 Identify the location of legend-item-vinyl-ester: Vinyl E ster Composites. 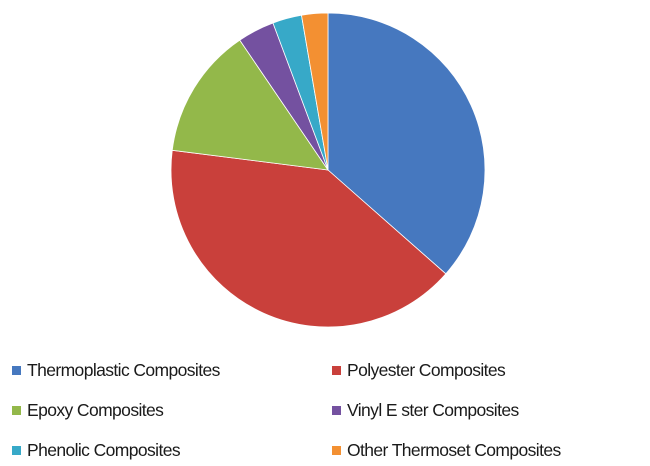
(425, 410).